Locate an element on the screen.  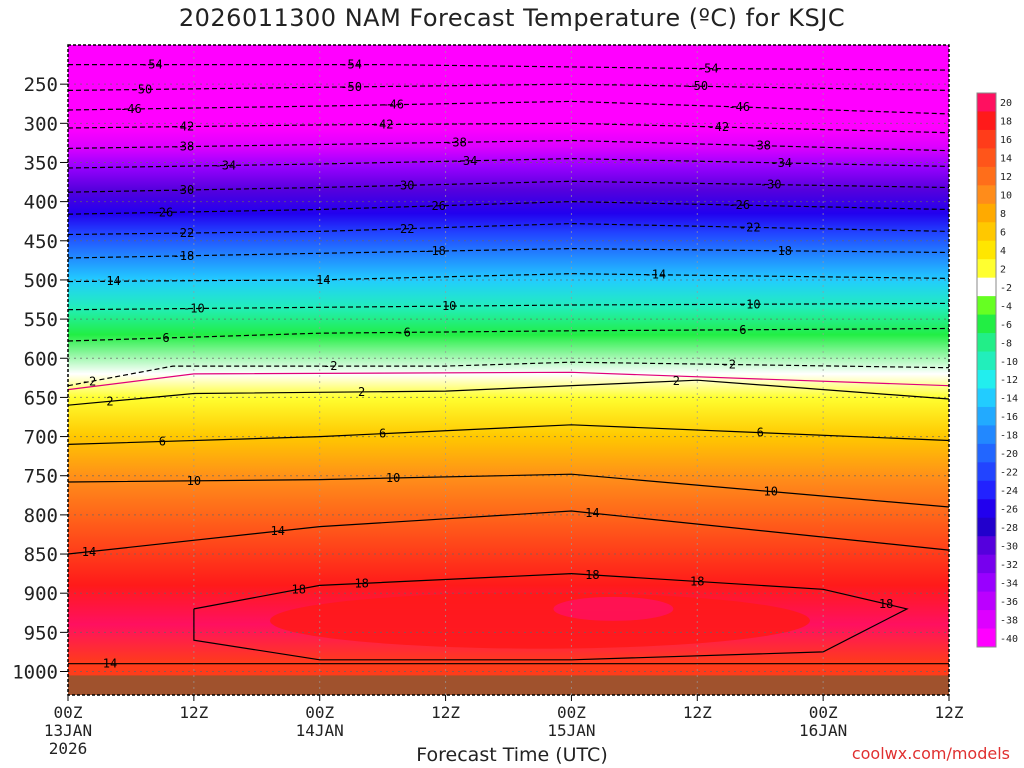
colorbar-label: -12 is located at coordinates (1009, 380).